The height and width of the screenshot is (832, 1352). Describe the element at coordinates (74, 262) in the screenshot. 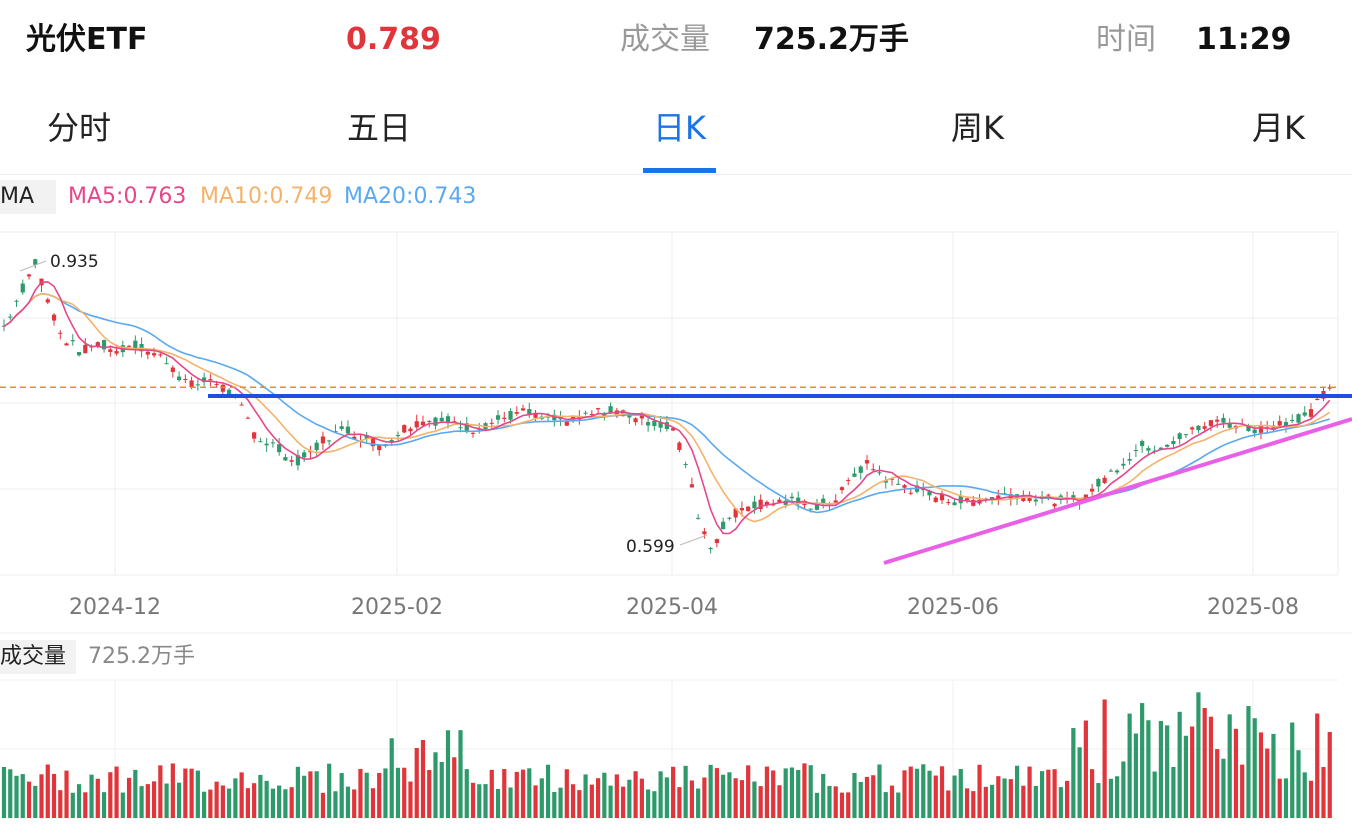

I see `high-annotation: 0.935` at that location.